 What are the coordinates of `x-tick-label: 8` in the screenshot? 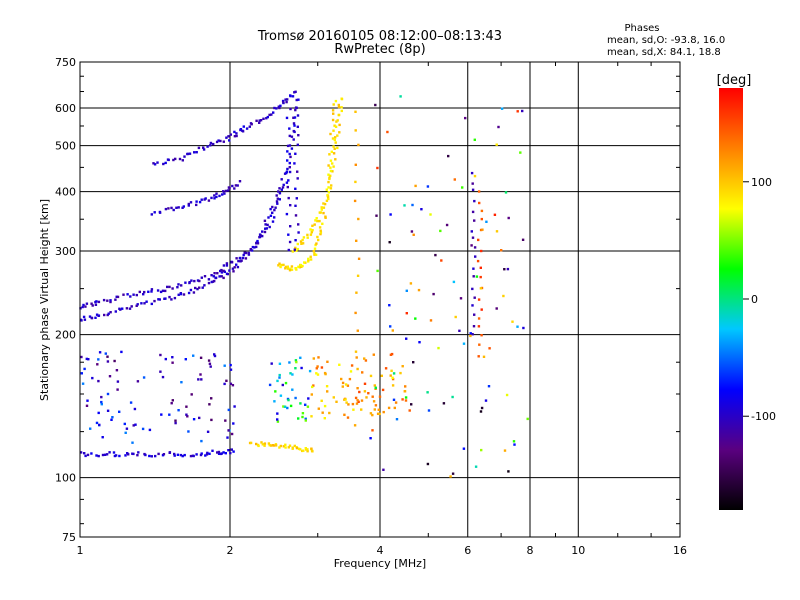 It's located at (530, 550).